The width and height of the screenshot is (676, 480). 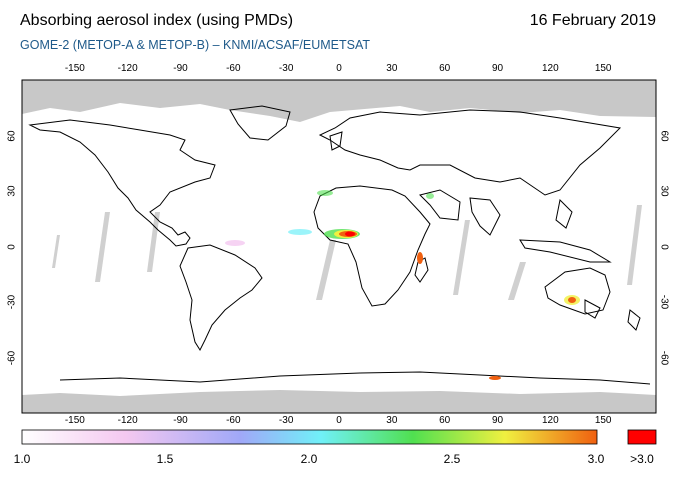 What do you see at coordinates (452, 459) in the screenshot?
I see `colorbar-label-2-5: 2.5` at bounding box center [452, 459].